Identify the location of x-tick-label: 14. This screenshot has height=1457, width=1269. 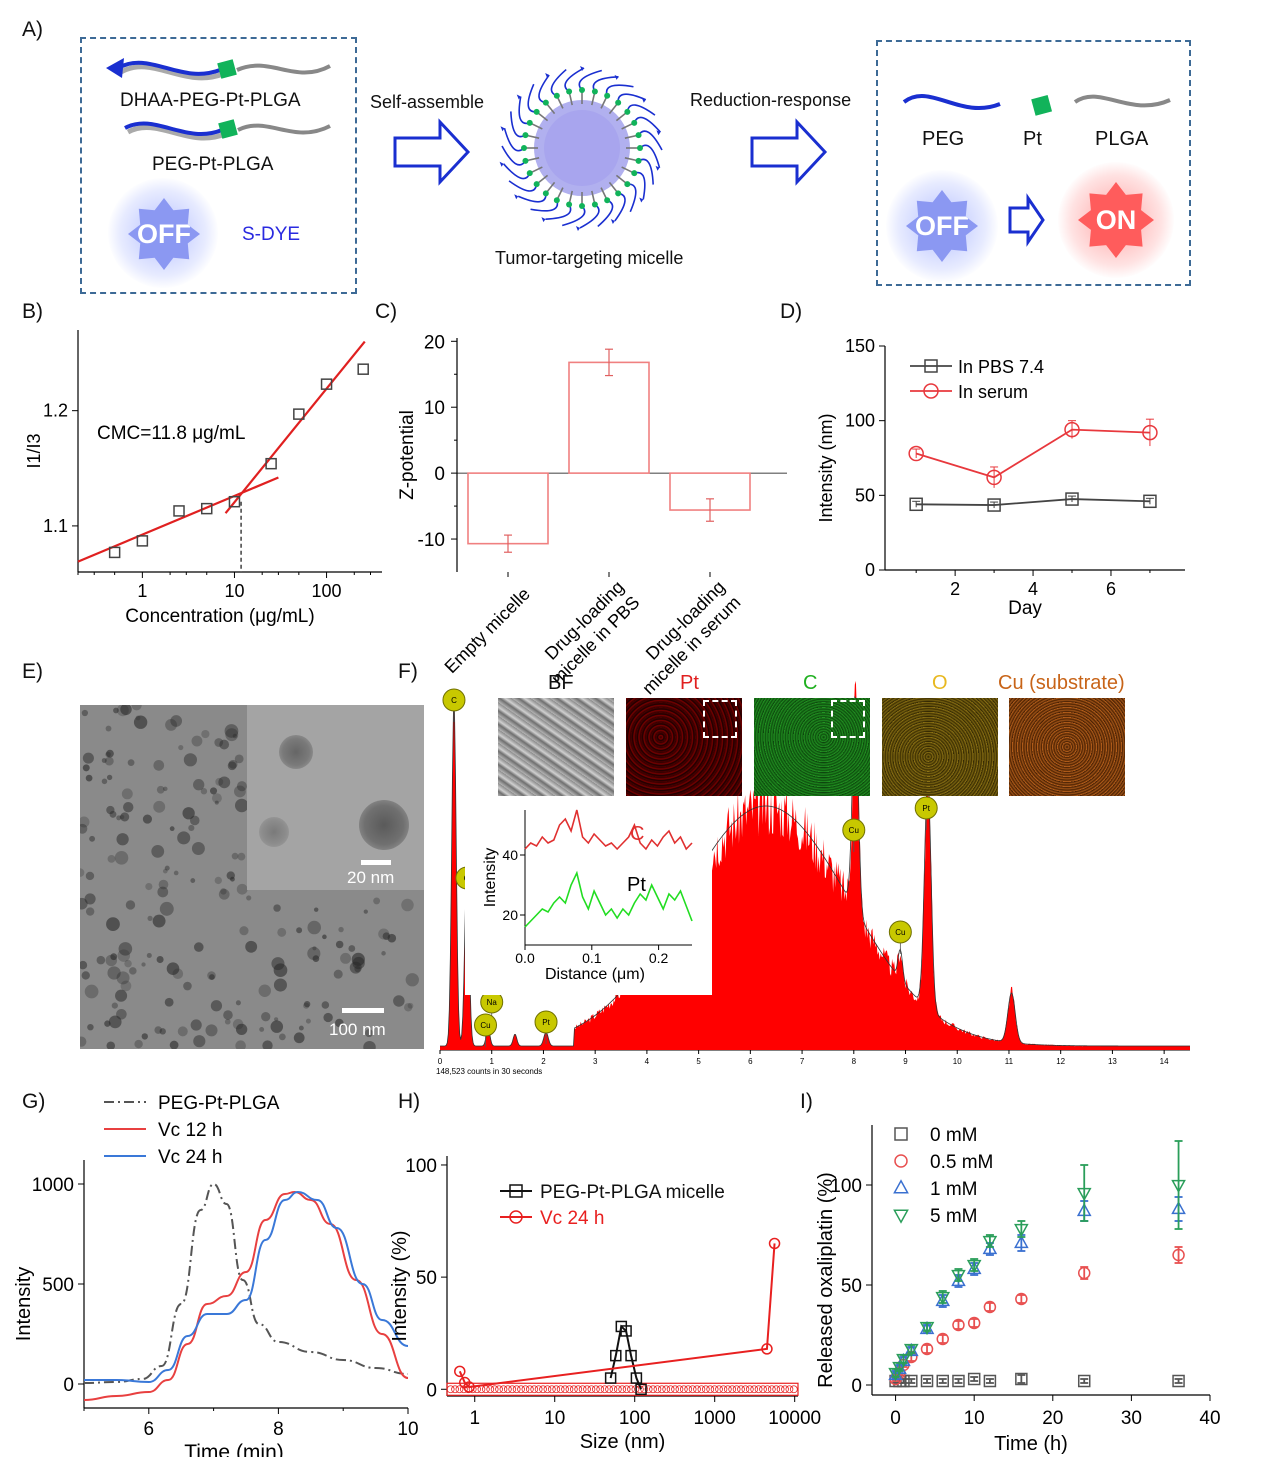
(1164, 1061).